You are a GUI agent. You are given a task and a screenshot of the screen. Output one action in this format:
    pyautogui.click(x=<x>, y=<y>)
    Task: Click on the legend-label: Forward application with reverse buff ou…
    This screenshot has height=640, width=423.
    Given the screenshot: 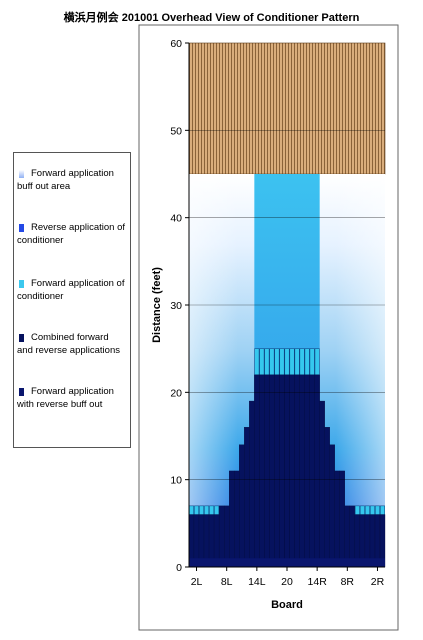 What is the action you would take?
    pyautogui.click(x=65, y=398)
    